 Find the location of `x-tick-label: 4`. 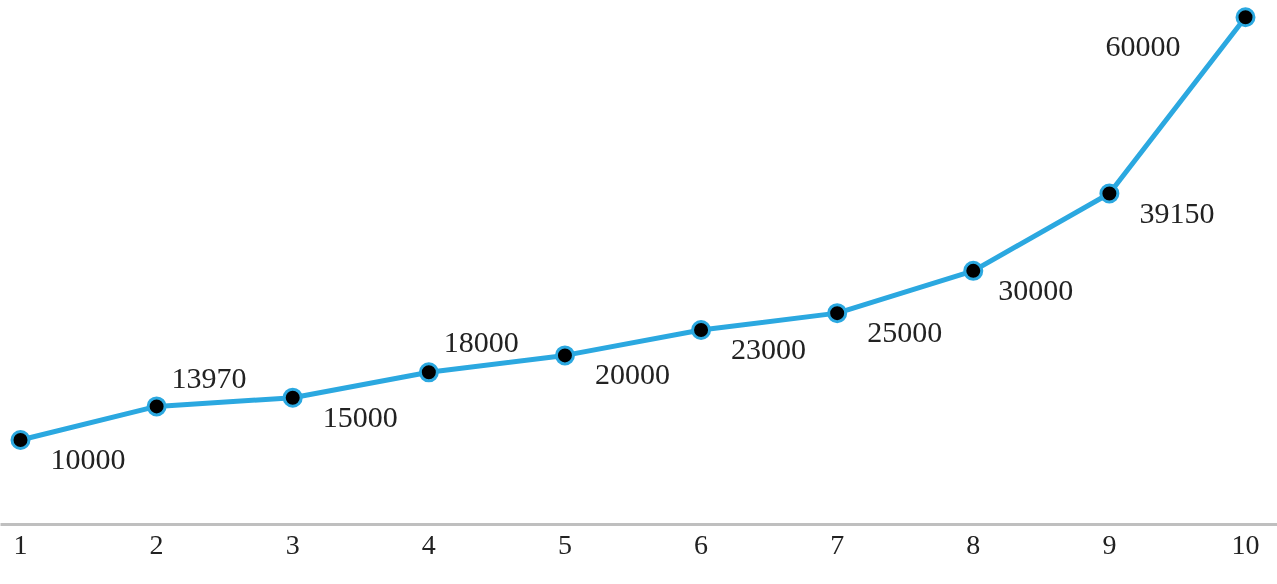

x-tick-label: 4 is located at coordinates (428, 544).